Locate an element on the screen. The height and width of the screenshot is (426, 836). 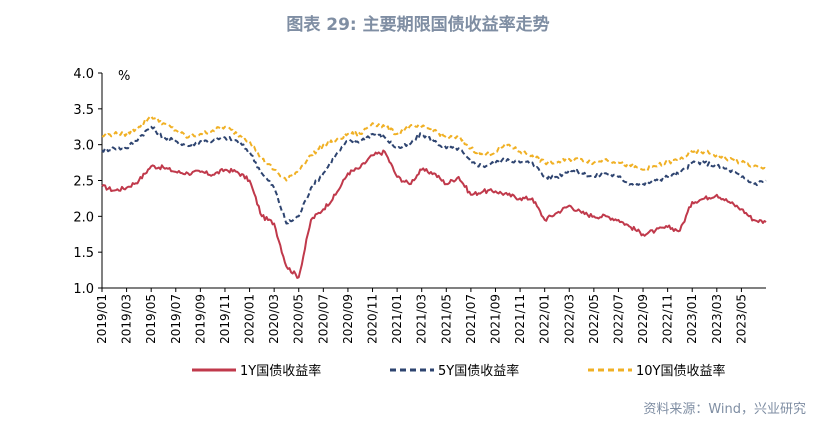
x-tick-label: 2022/05 is located at coordinates (594, 319).